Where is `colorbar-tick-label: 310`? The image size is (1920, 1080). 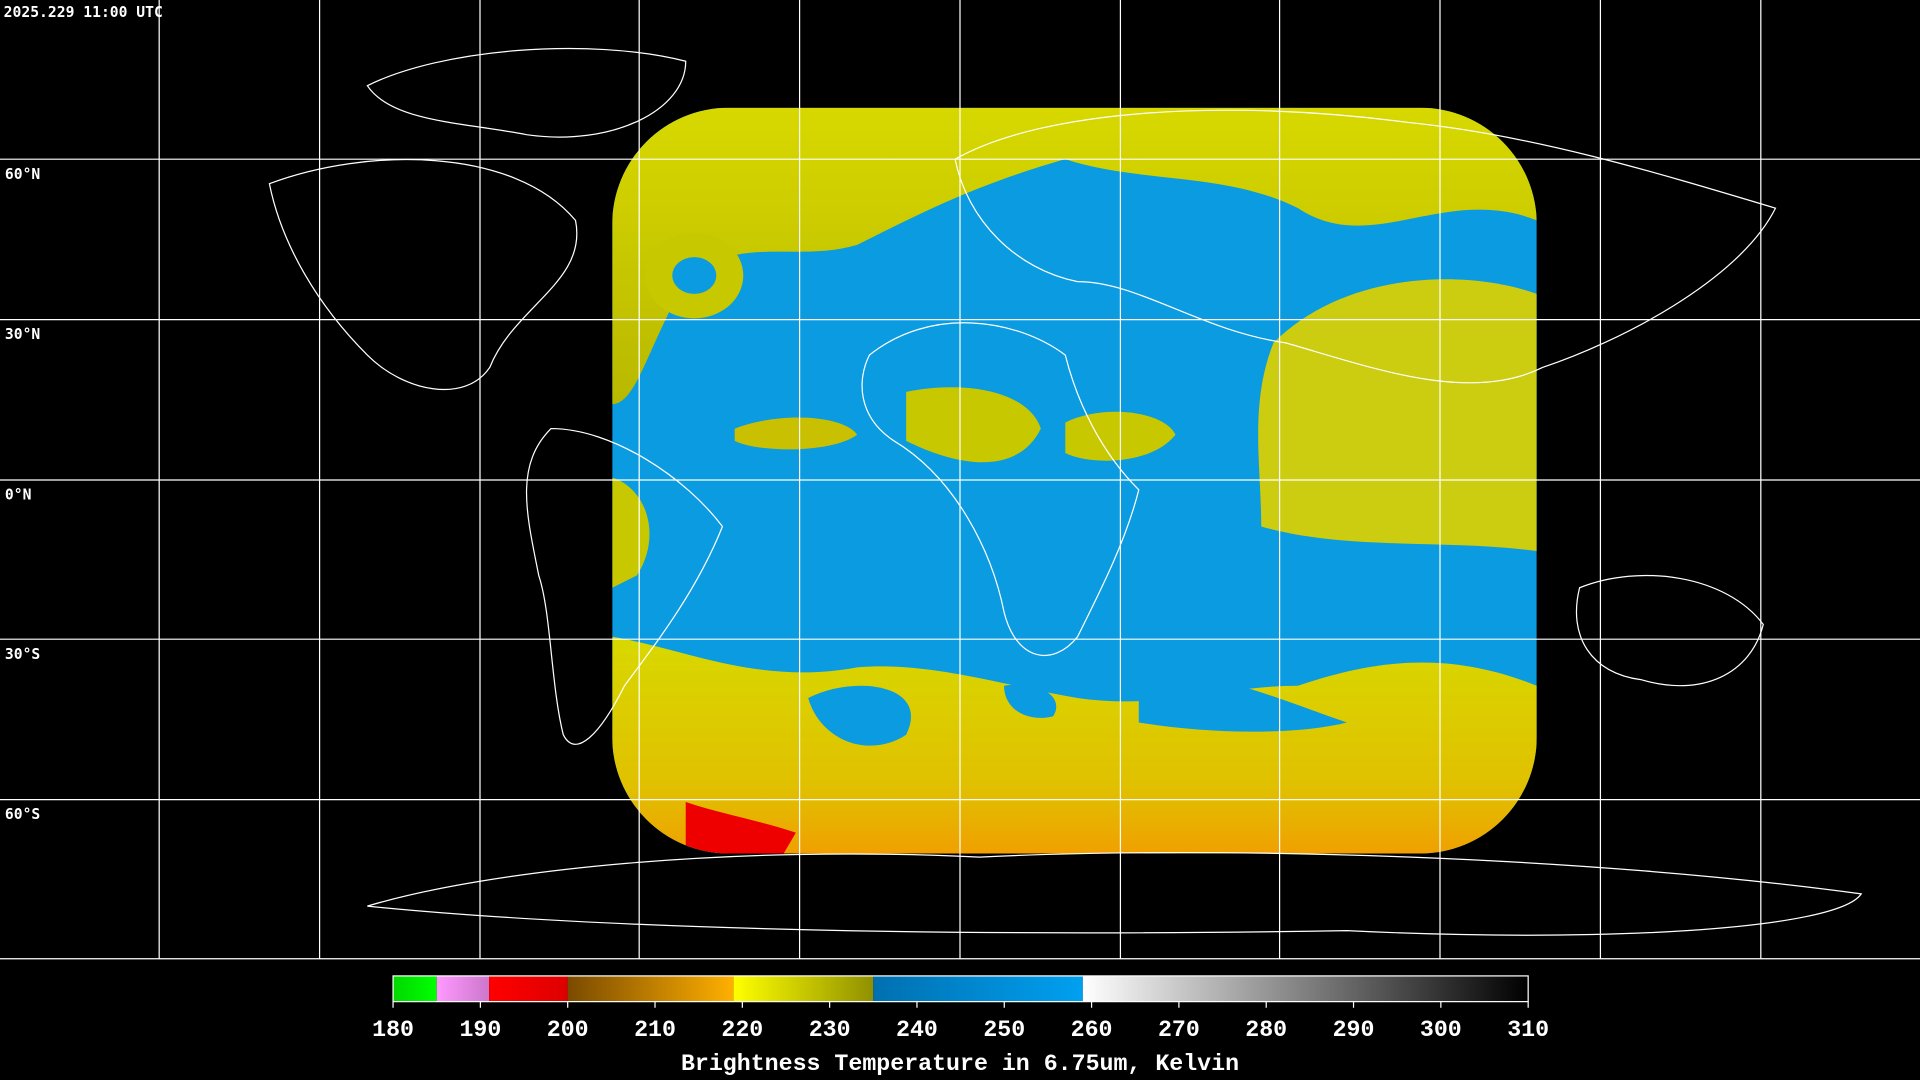 colorbar-tick-label: 310 is located at coordinates (1528, 1030).